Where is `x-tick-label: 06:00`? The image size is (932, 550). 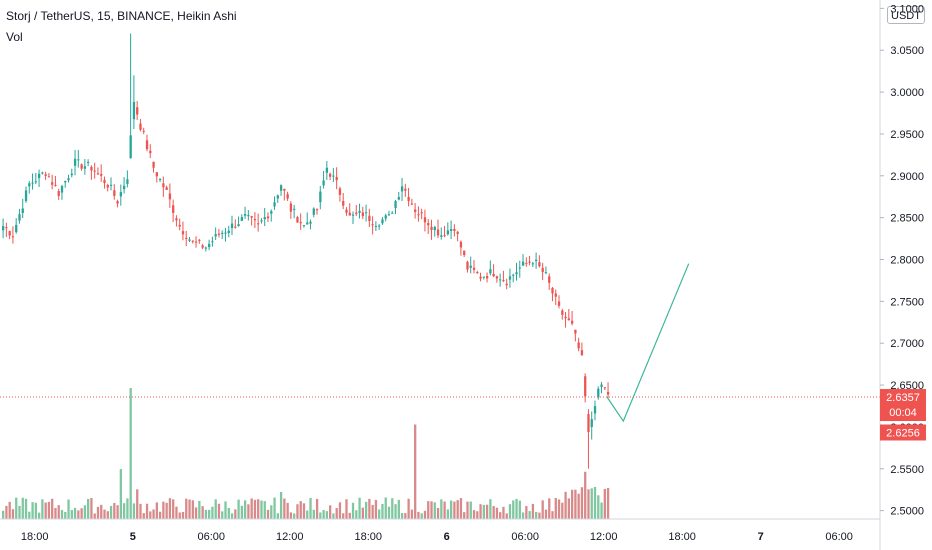 x-tick-label: 06:00 is located at coordinates (212, 537).